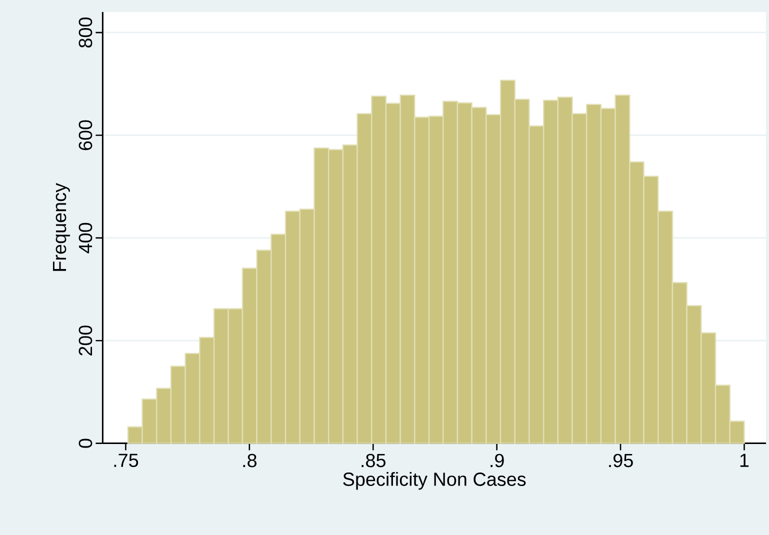  What do you see at coordinates (434, 481) in the screenshot?
I see `x-axis-title: Specificity Non Cases` at bounding box center [434, 481].